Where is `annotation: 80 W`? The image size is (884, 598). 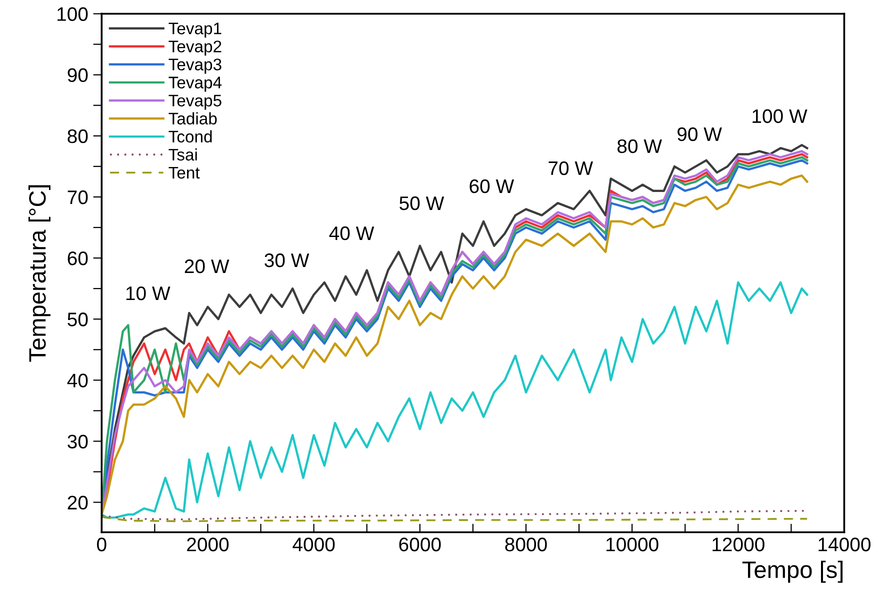
annotation: 80 W is located at coordinates (639, 146).